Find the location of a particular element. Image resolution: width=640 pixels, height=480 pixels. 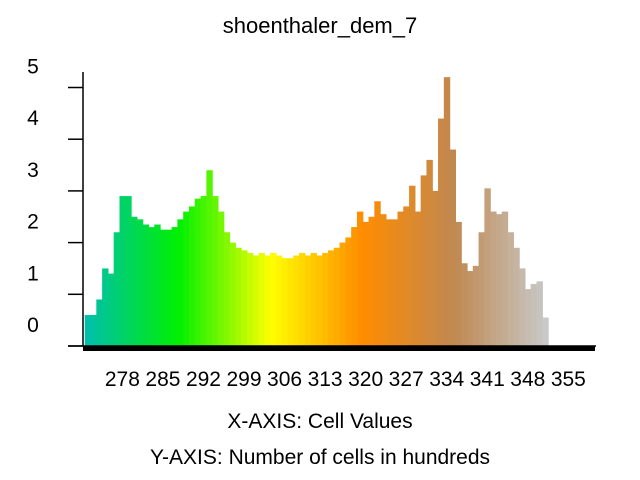

chart-title: shoenthaler_dem_7 is located at coordinates (320, 25).